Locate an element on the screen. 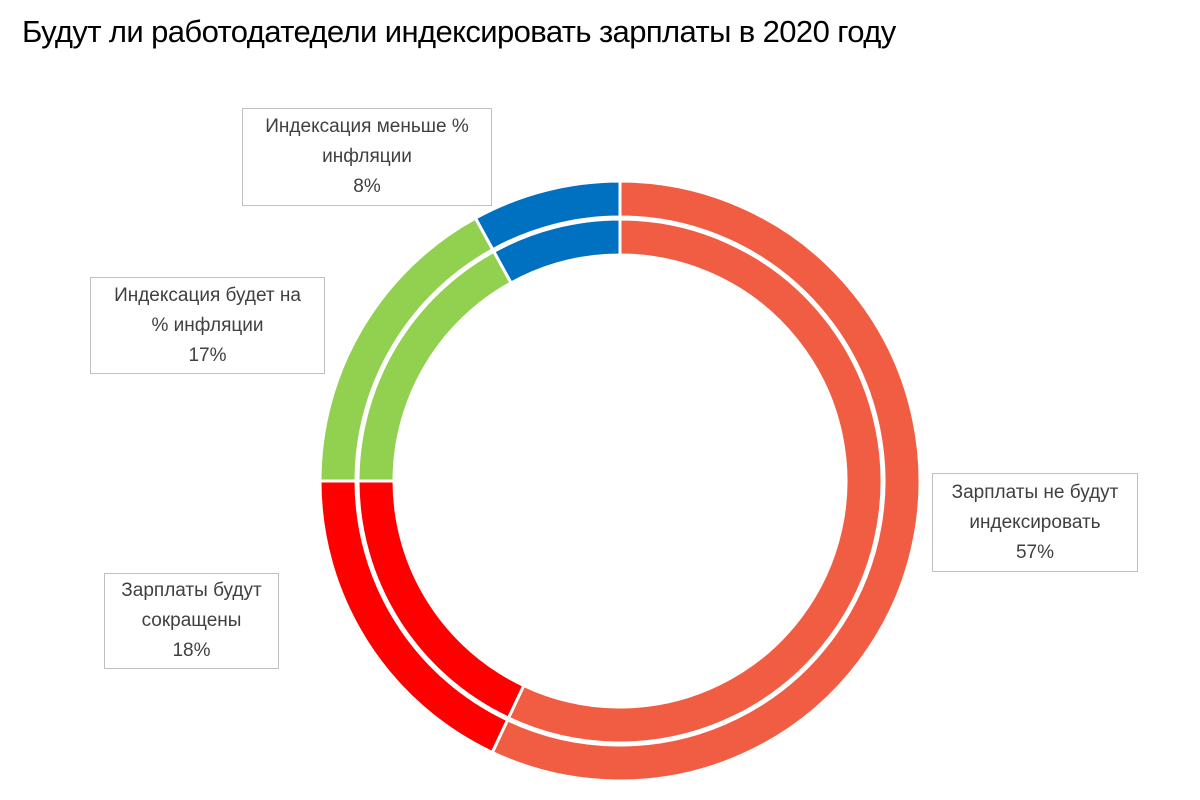 This screenshot has height=800, width=1200. label-value: 57% is located at coordinates (1035, 552).